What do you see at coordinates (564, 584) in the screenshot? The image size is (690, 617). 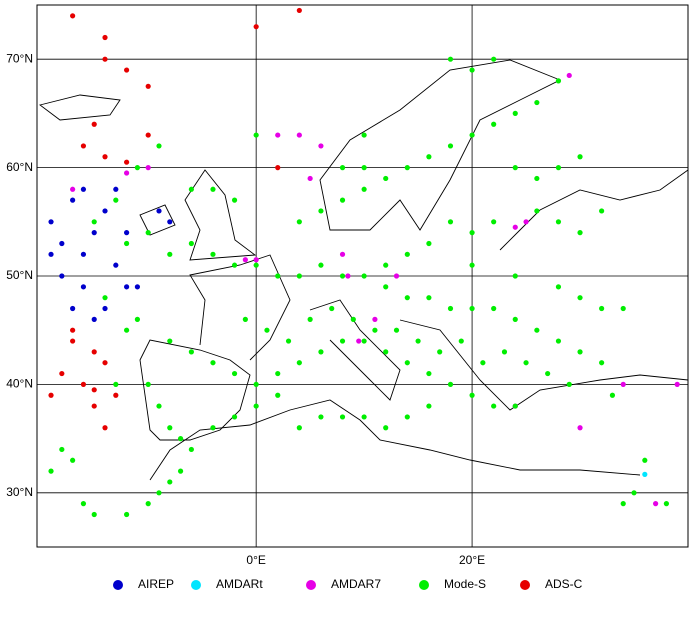 I see `legend-label: ADS-C` at bounding box center [564, 584].